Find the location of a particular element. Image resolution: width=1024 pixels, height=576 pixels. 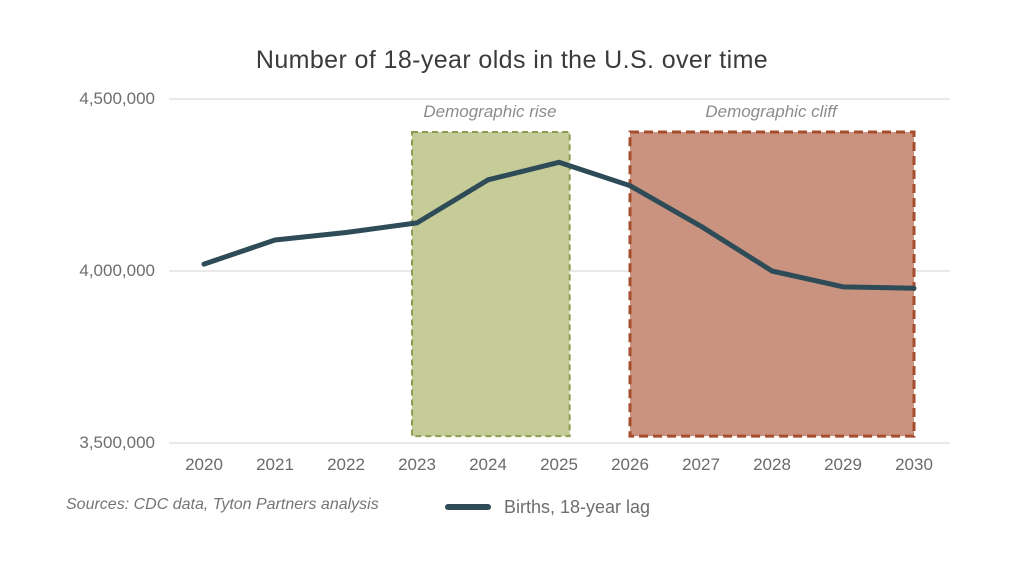

x-axis-label-2022: 2022 is located at coordinates (346, 464).